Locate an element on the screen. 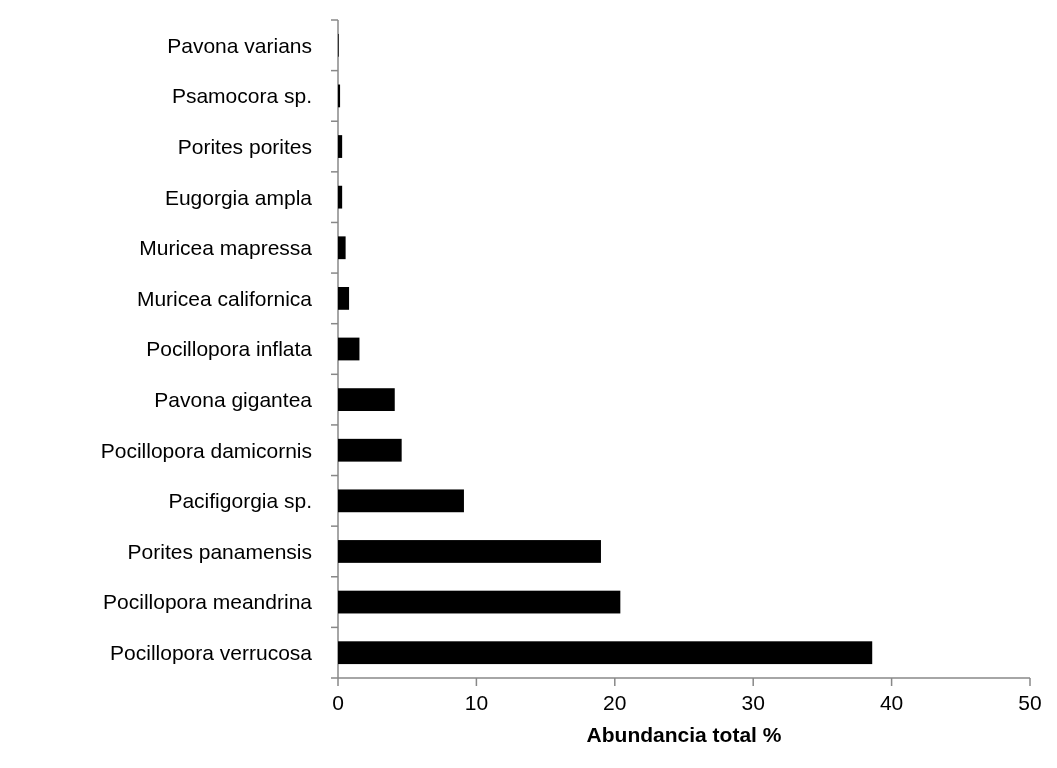 The width and height of the screenshot is (1057, 768). y-tick-label: Pocillopora verrucosa is located at coordinates (211, 653).